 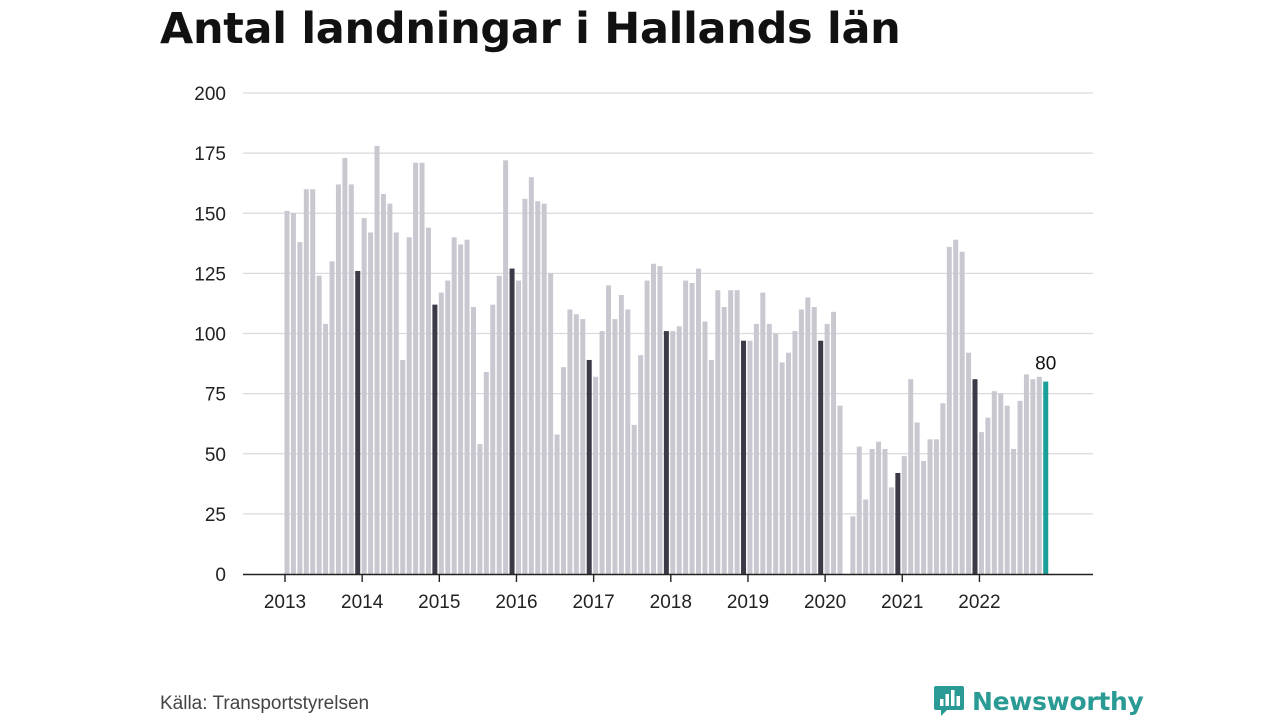 I want to click on y-tick-label: 125, so click(x=210, y=274).